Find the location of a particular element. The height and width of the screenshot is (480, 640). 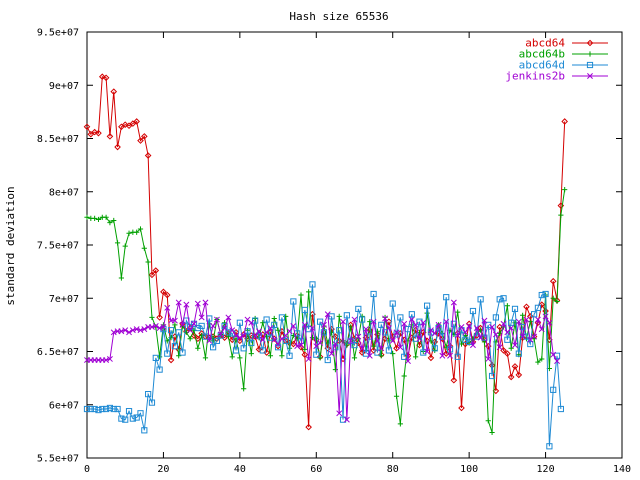

legend-marker is located at coordinates (590, 76).